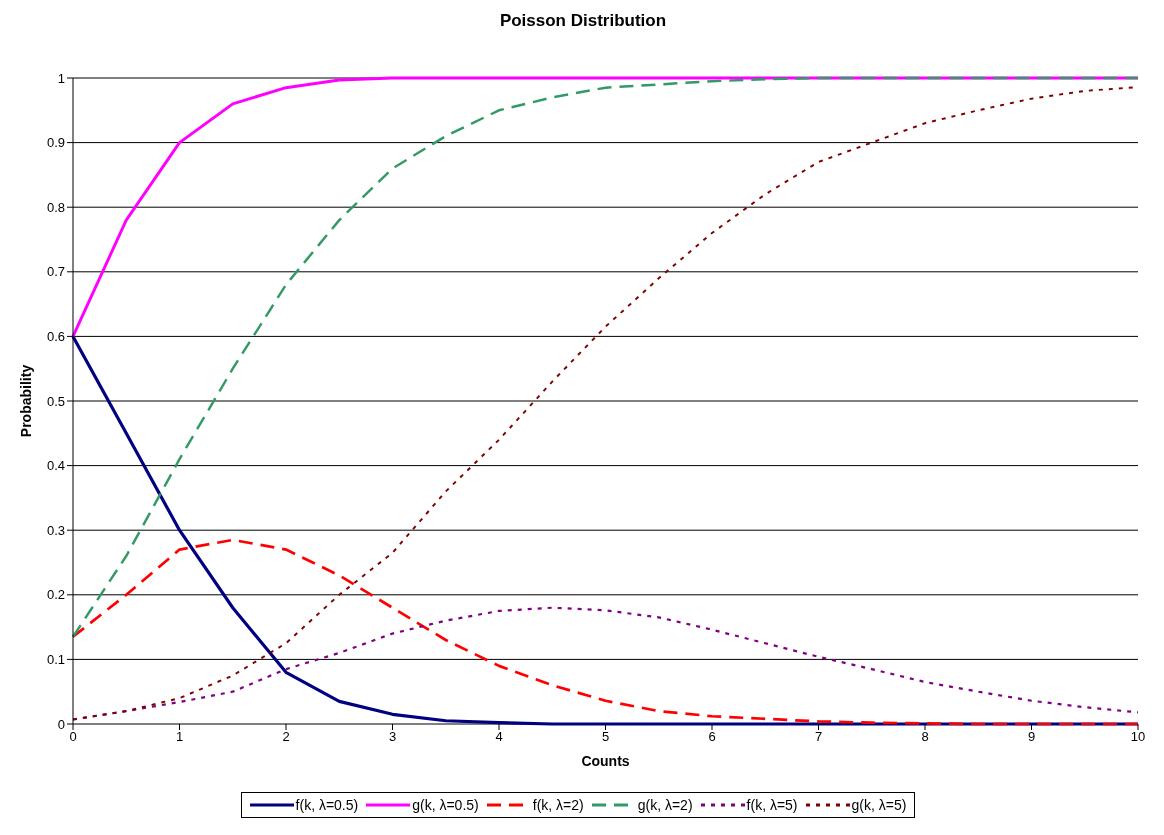  Describe the element at coordinates (925, 737) in the screenshot. I see `x-tick-label: 8` at that location.